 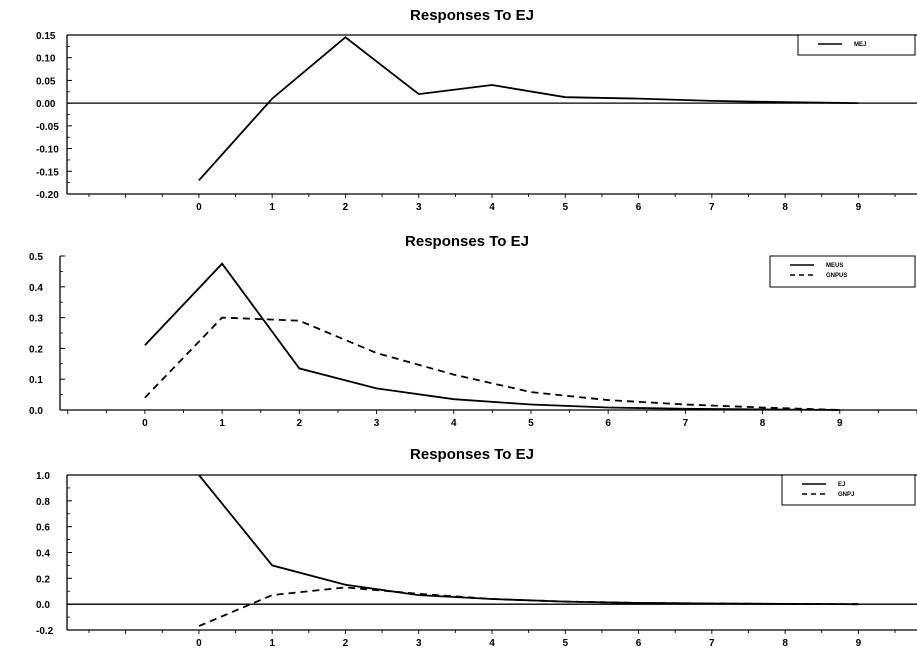 What do you see at coordinates (492, 363) in the screenshot?
I see `series-line-gnpus` at bounding box center [492, 363].